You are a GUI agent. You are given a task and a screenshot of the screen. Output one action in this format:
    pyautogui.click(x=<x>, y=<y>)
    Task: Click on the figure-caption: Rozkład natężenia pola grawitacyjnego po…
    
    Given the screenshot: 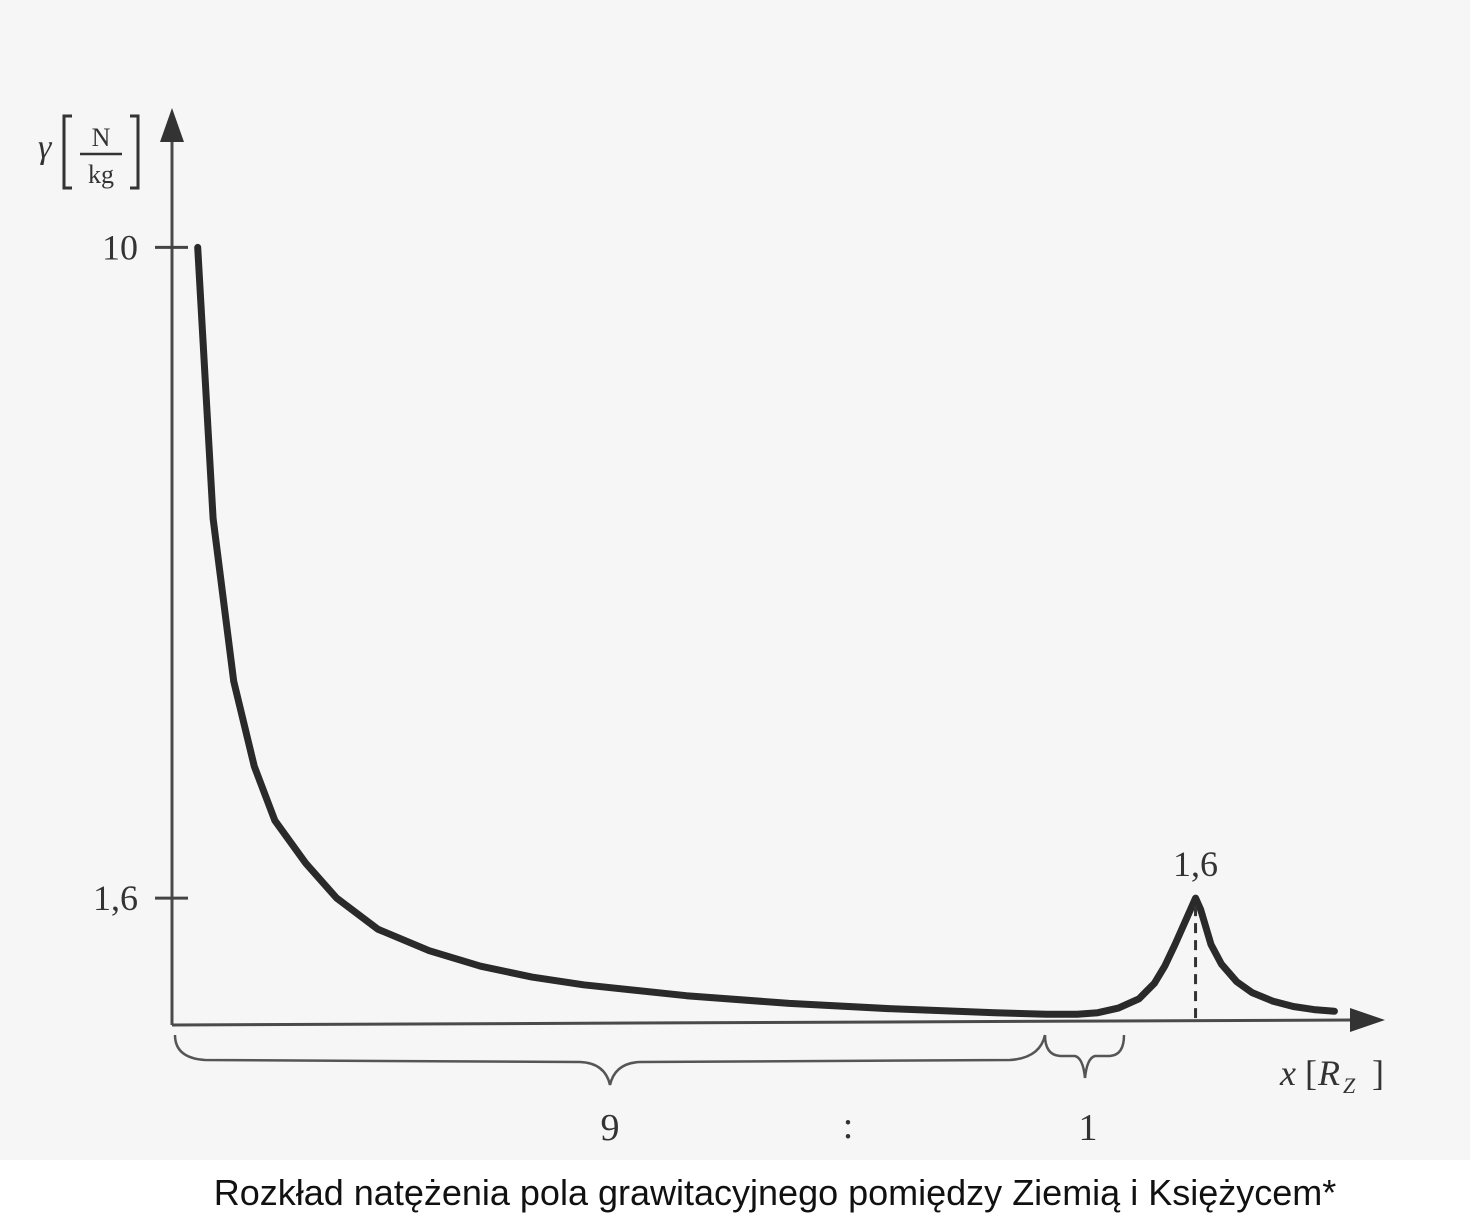 What is the action you would take?
    pyautogui.click(x=775, y=1192)
    